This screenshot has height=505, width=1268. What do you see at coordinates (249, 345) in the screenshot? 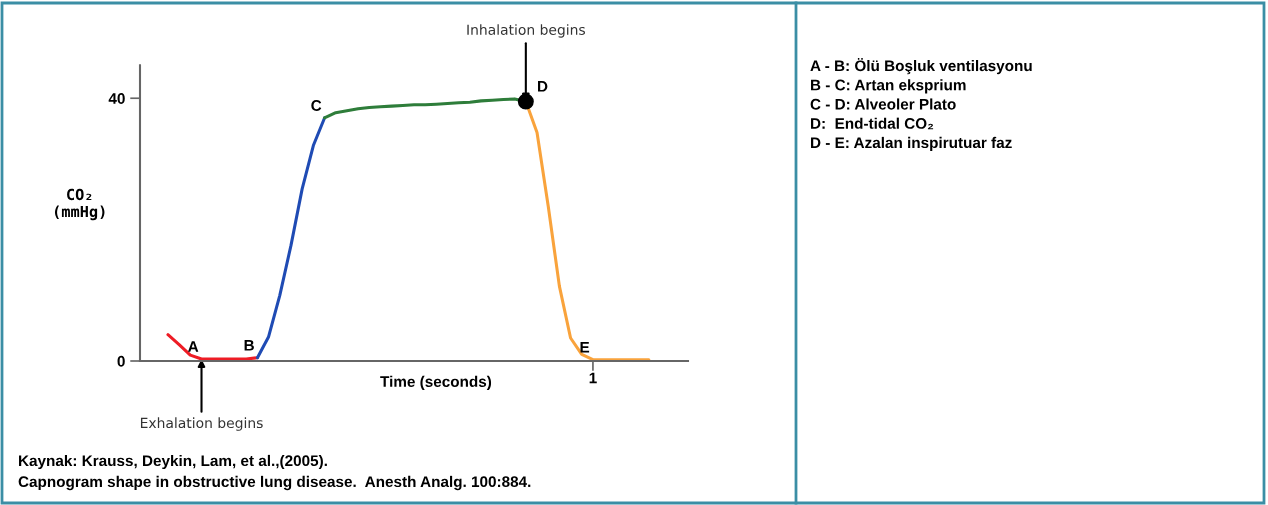
I see `data-label: B` at bounding box center [249, 345].